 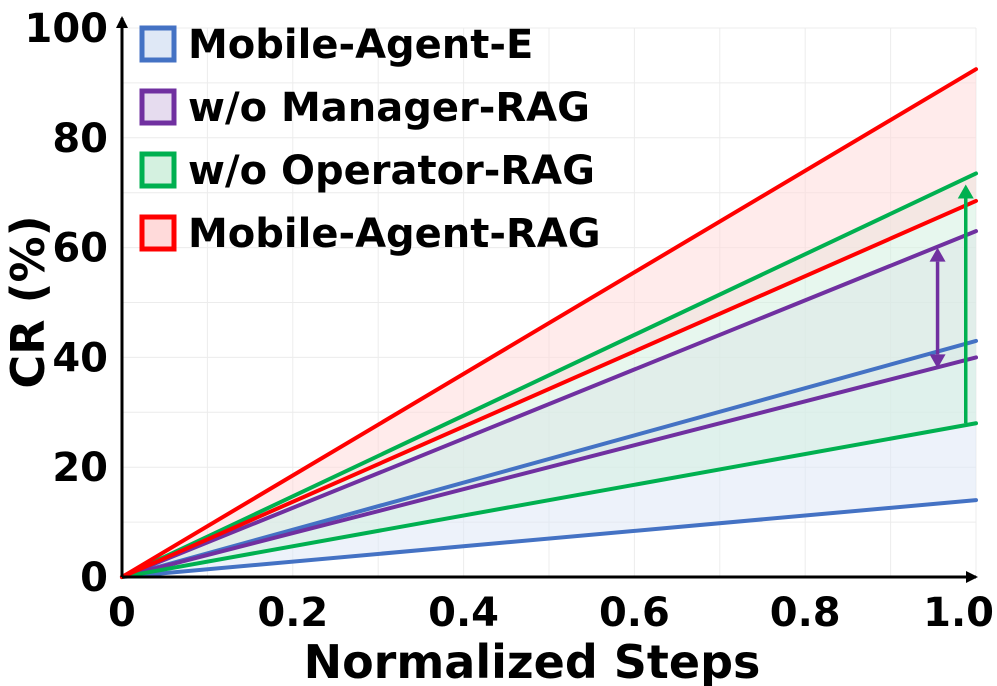 I want to click on legend-label-mobile-agent-rag: Mobile-Agent-RAG, so click(x=394, y=234).